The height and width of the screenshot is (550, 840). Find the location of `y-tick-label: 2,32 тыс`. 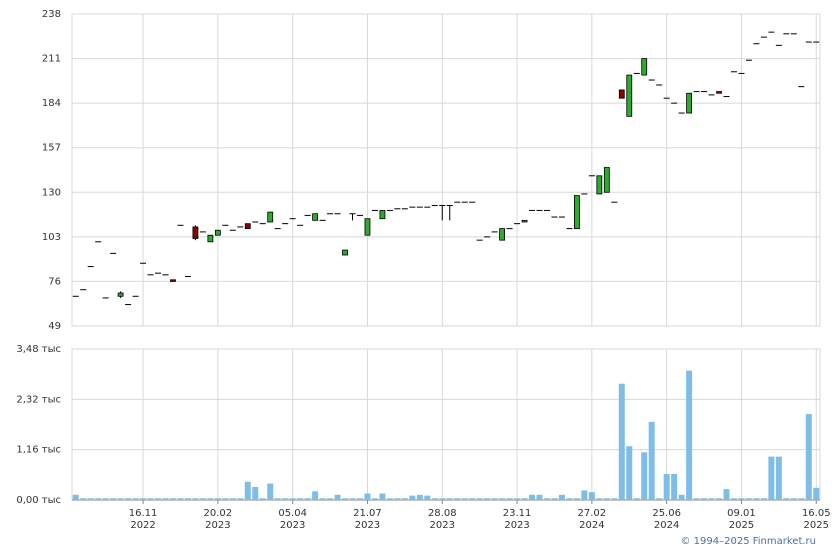

y-tick-label: 2,32 тыс is located at coordinates (38, 399).